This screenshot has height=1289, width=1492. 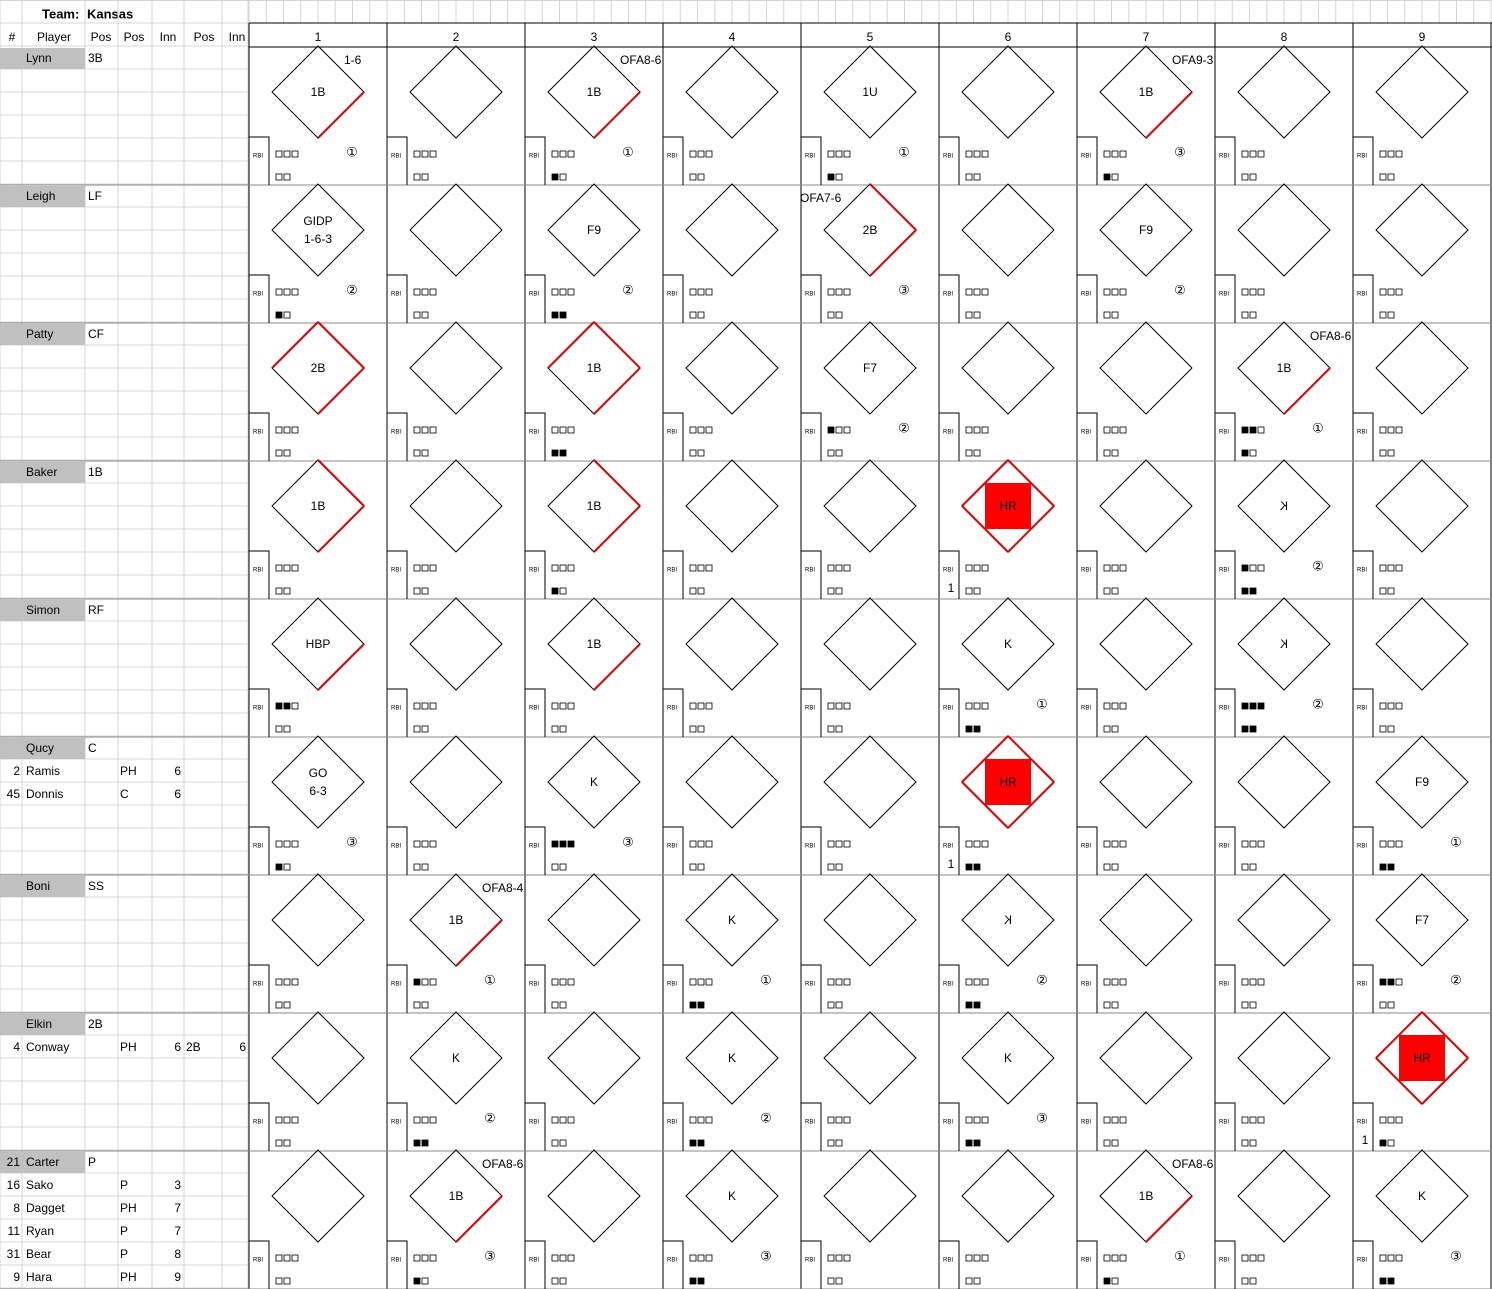 I want to click on rbi-count: 1, so click(x=951, y=588).